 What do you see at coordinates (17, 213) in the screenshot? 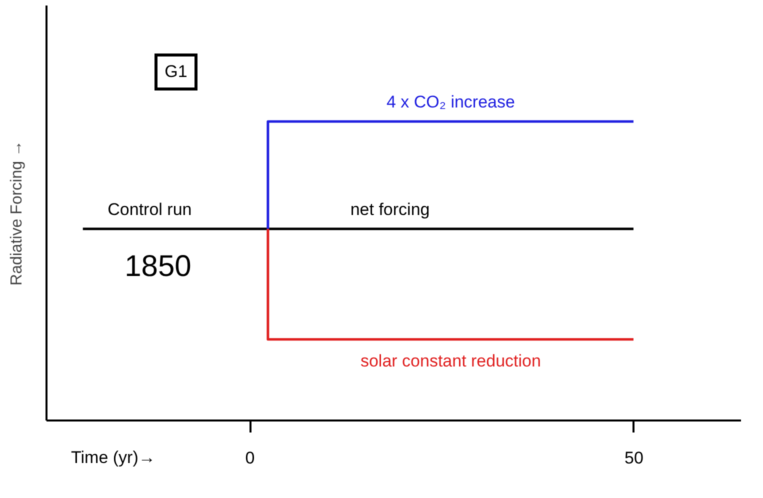
I see `y-axis-title: Radiative Forcing →` at bounding box center [17, 213].